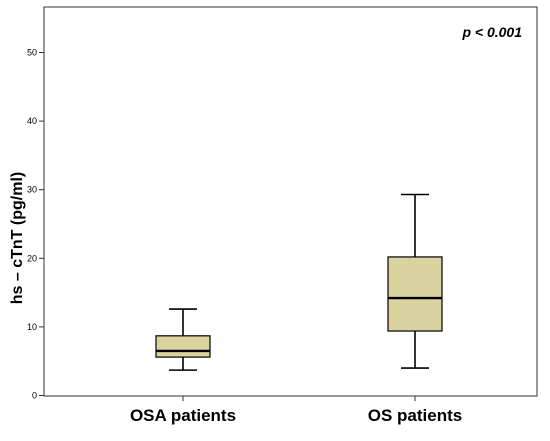  Describe the element at coordinates (415, 415) in the screenshot. I see `x-category-label: OS patients` at that location.